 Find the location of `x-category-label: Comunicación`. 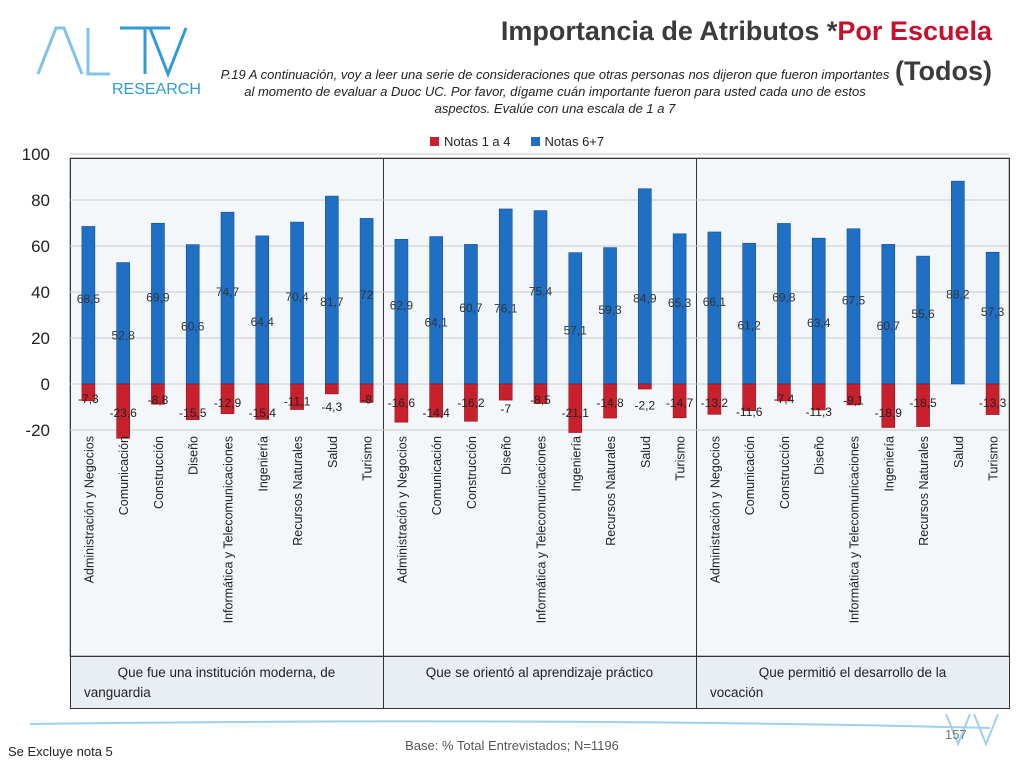

x-category-label: Comunicación is located at coordinates (124, 475).